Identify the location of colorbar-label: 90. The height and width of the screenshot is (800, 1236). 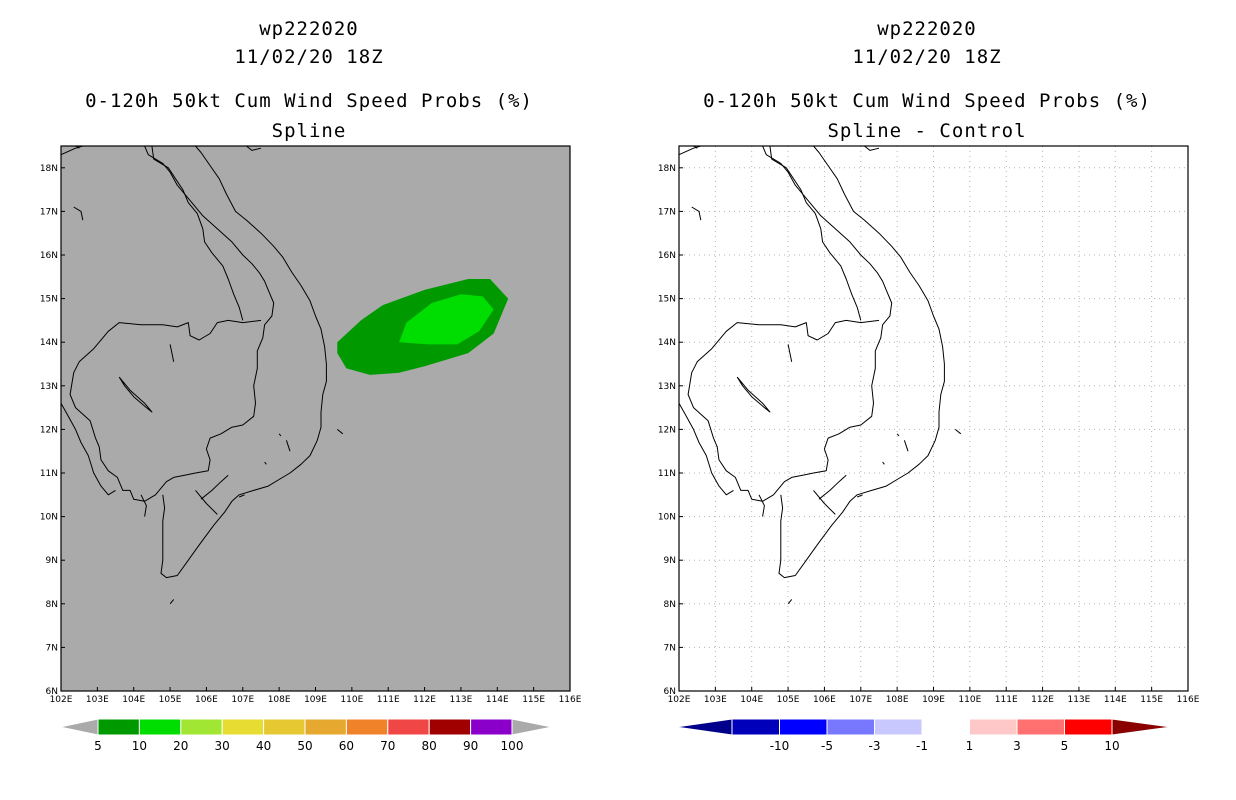
(470, 746).